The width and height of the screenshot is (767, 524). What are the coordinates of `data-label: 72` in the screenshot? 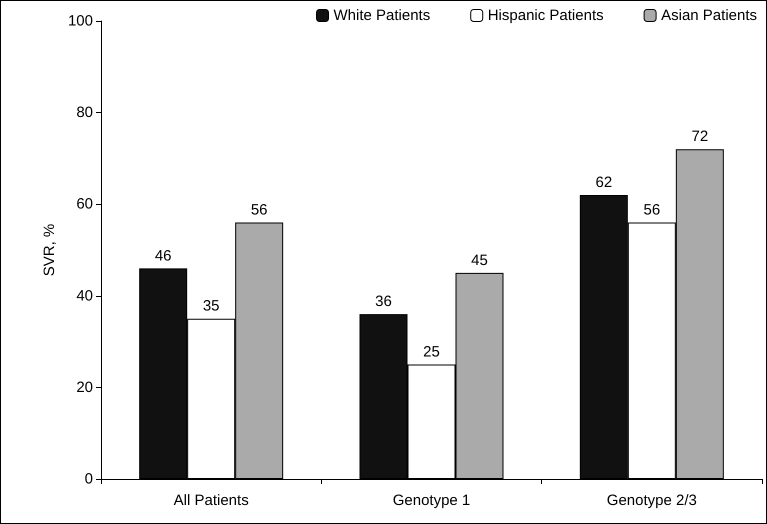 It's located at (699, 137).